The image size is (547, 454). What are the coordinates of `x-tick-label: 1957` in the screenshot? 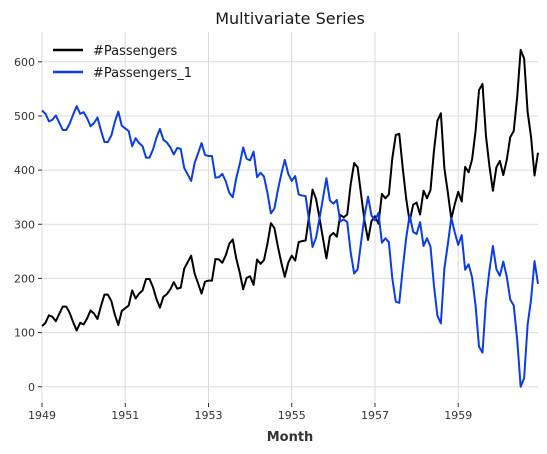 It's located at (375, 415).